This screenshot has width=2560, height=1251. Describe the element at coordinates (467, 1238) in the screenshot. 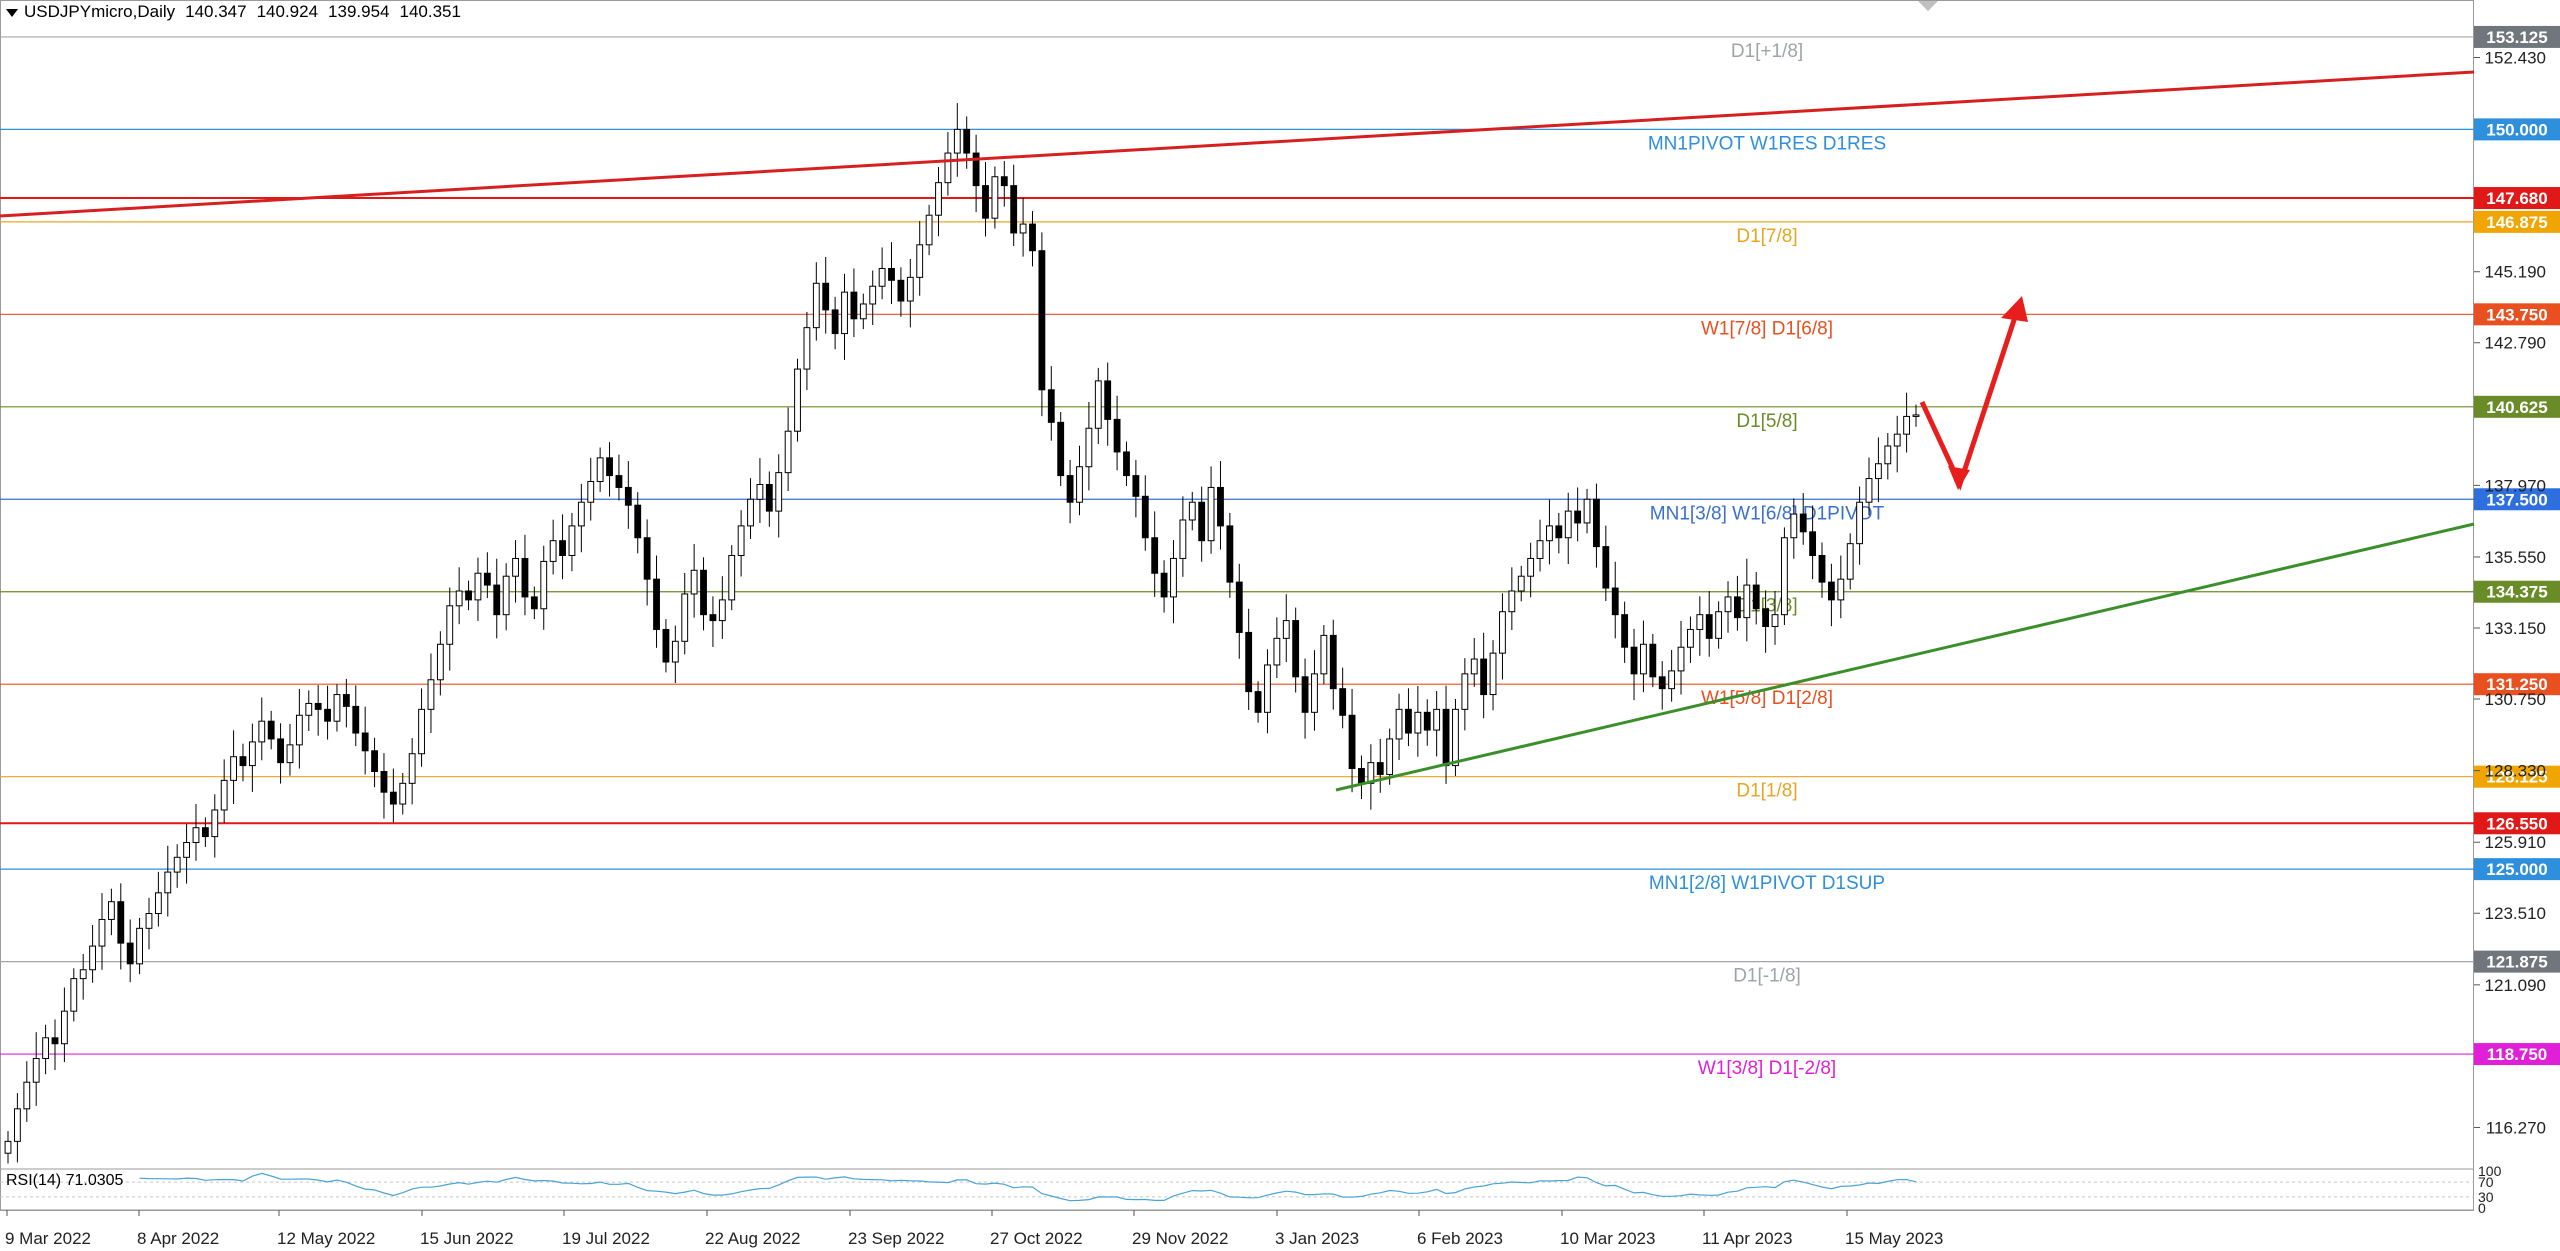

I see `x-tick-label-3: 15 Jun 2022` at that location.